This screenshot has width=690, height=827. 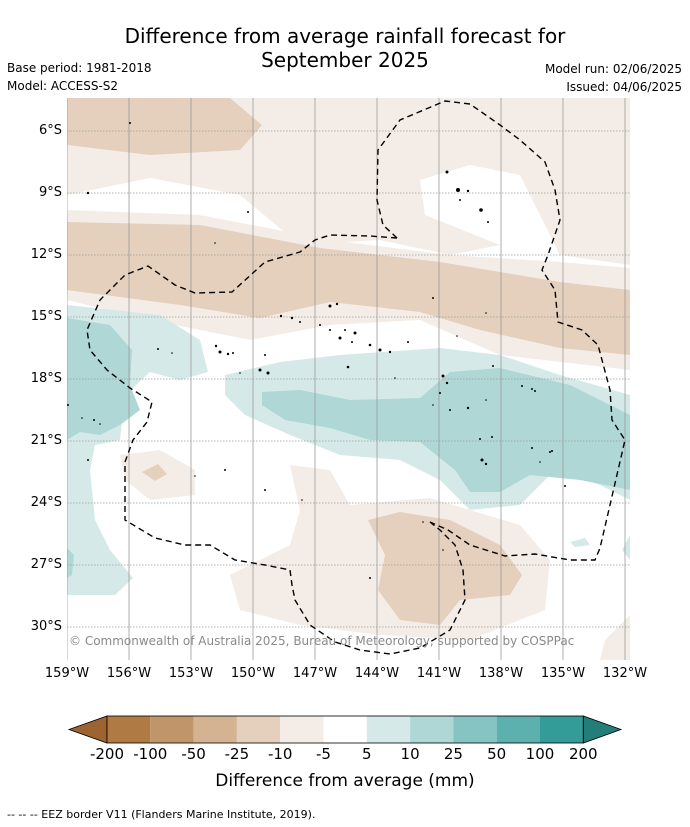 I want to click on dry-area-moderate-north, so click(x=164, y=126).